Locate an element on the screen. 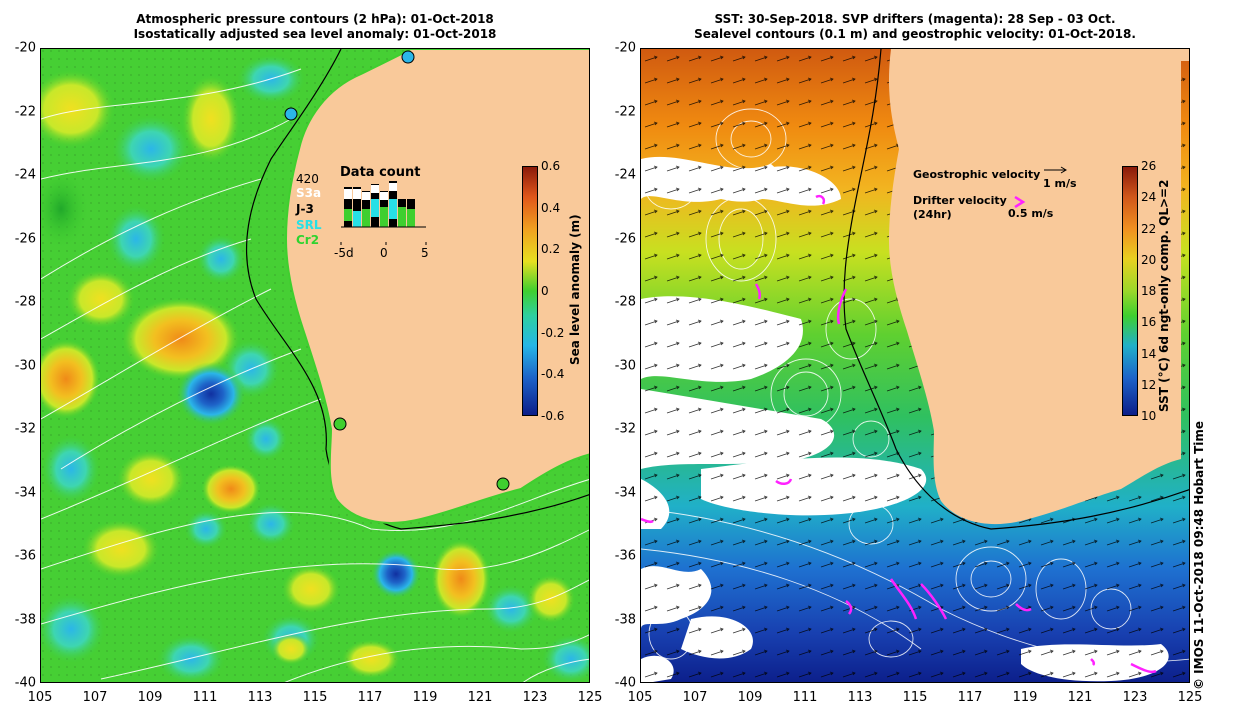  x-tick-label-left: 121 is located at coordinates (480, 697).